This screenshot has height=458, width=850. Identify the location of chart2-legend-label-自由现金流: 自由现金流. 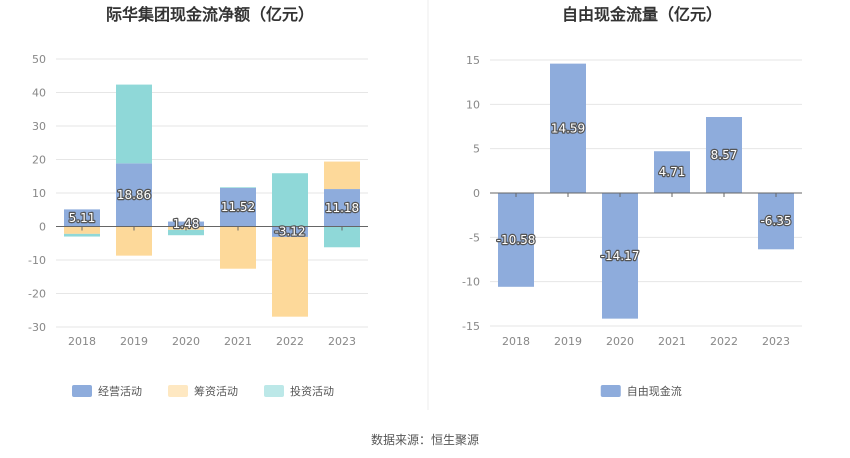
(654, 391).